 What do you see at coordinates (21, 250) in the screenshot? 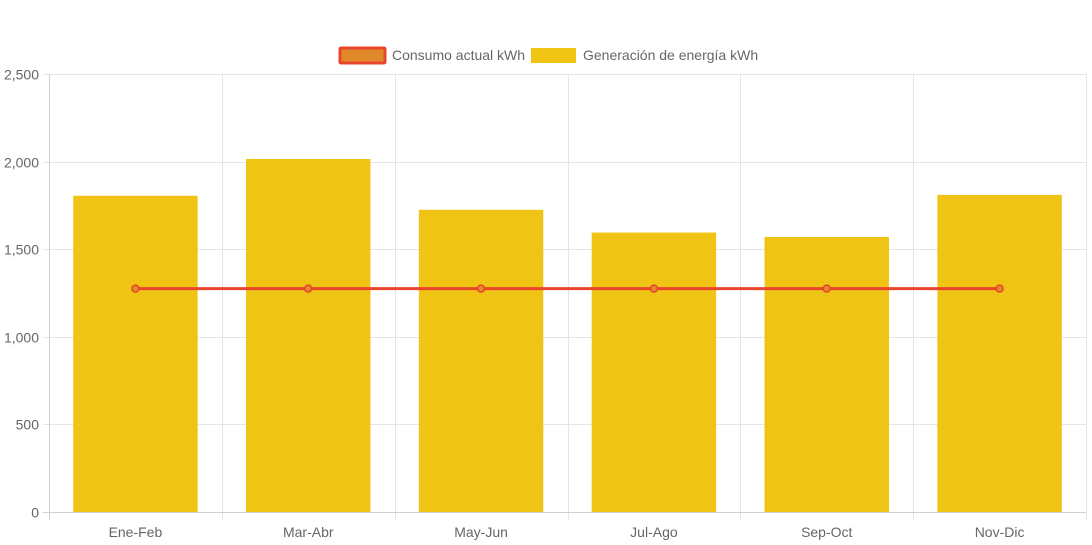
I see `y-tick-label: 1,500` at bounding box center [21, 250].